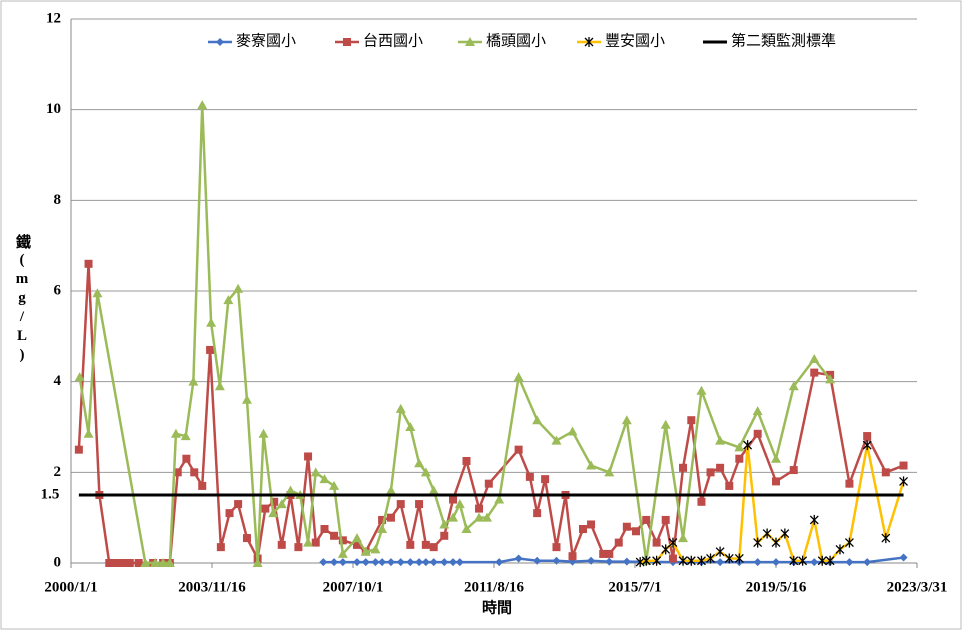 This screenshot has width=963, height=631. I want to click on legend-label: 豐安國小, so click(635, 40).